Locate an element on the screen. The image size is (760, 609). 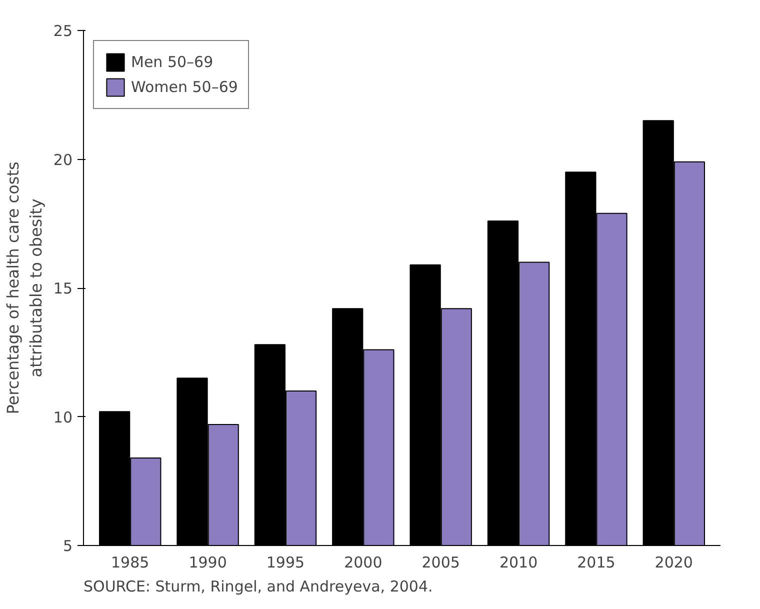
x-tick-label: 2020 is located at coordinates (673, 563).